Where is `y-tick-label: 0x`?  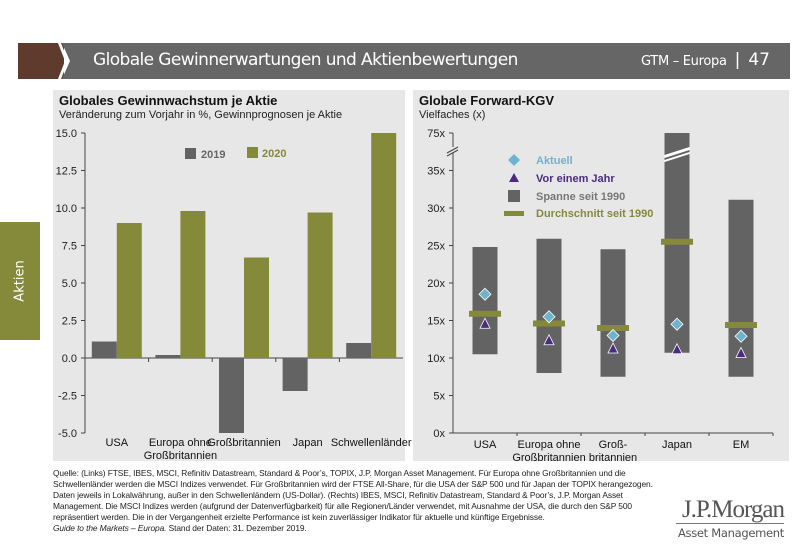
y-tick-label: 0x is located at coordinates (439, 434).